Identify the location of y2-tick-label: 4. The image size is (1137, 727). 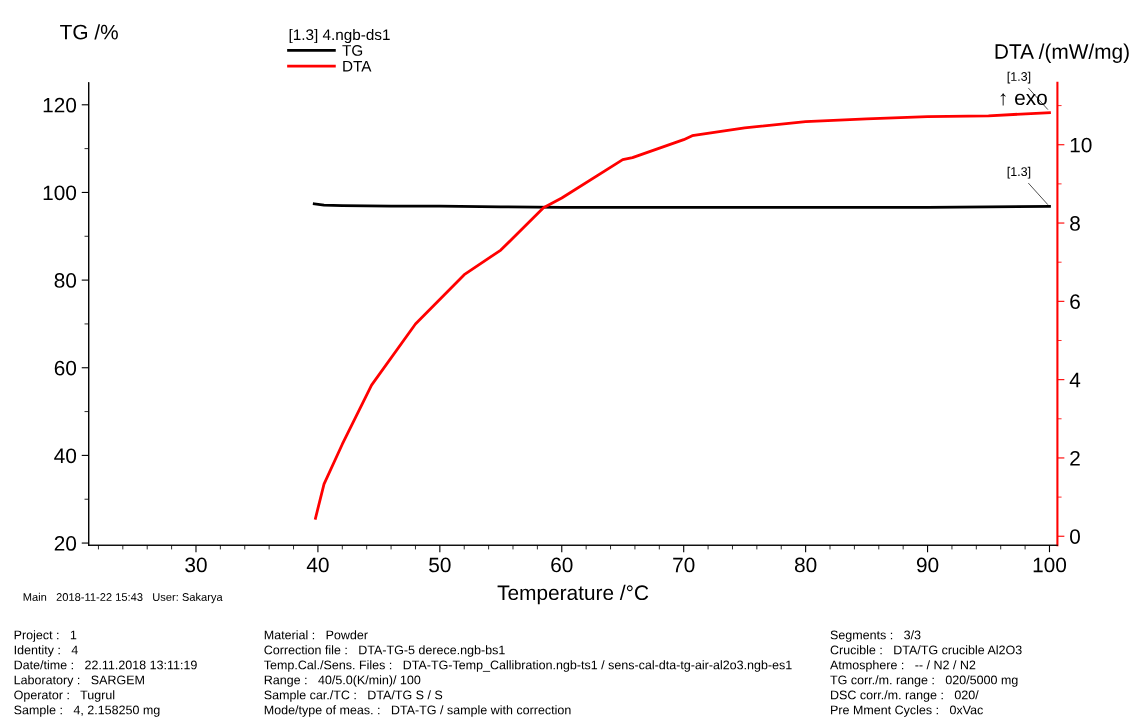
(1075, 380).